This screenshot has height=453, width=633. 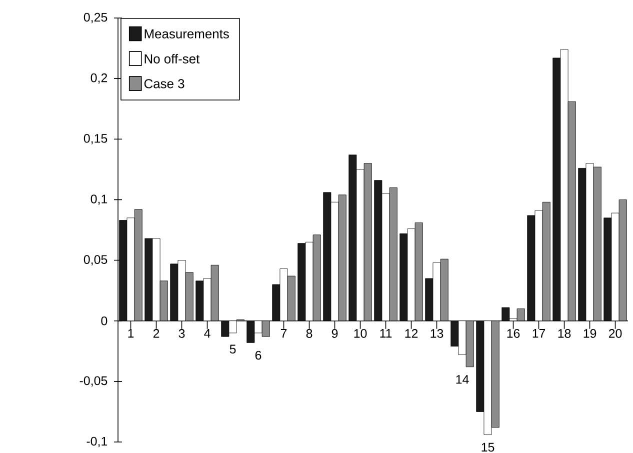 What do you see at coordinates (181, 333) in the screenshot?
I see `x-tick-label: 3` at bounding box center [181, 333].